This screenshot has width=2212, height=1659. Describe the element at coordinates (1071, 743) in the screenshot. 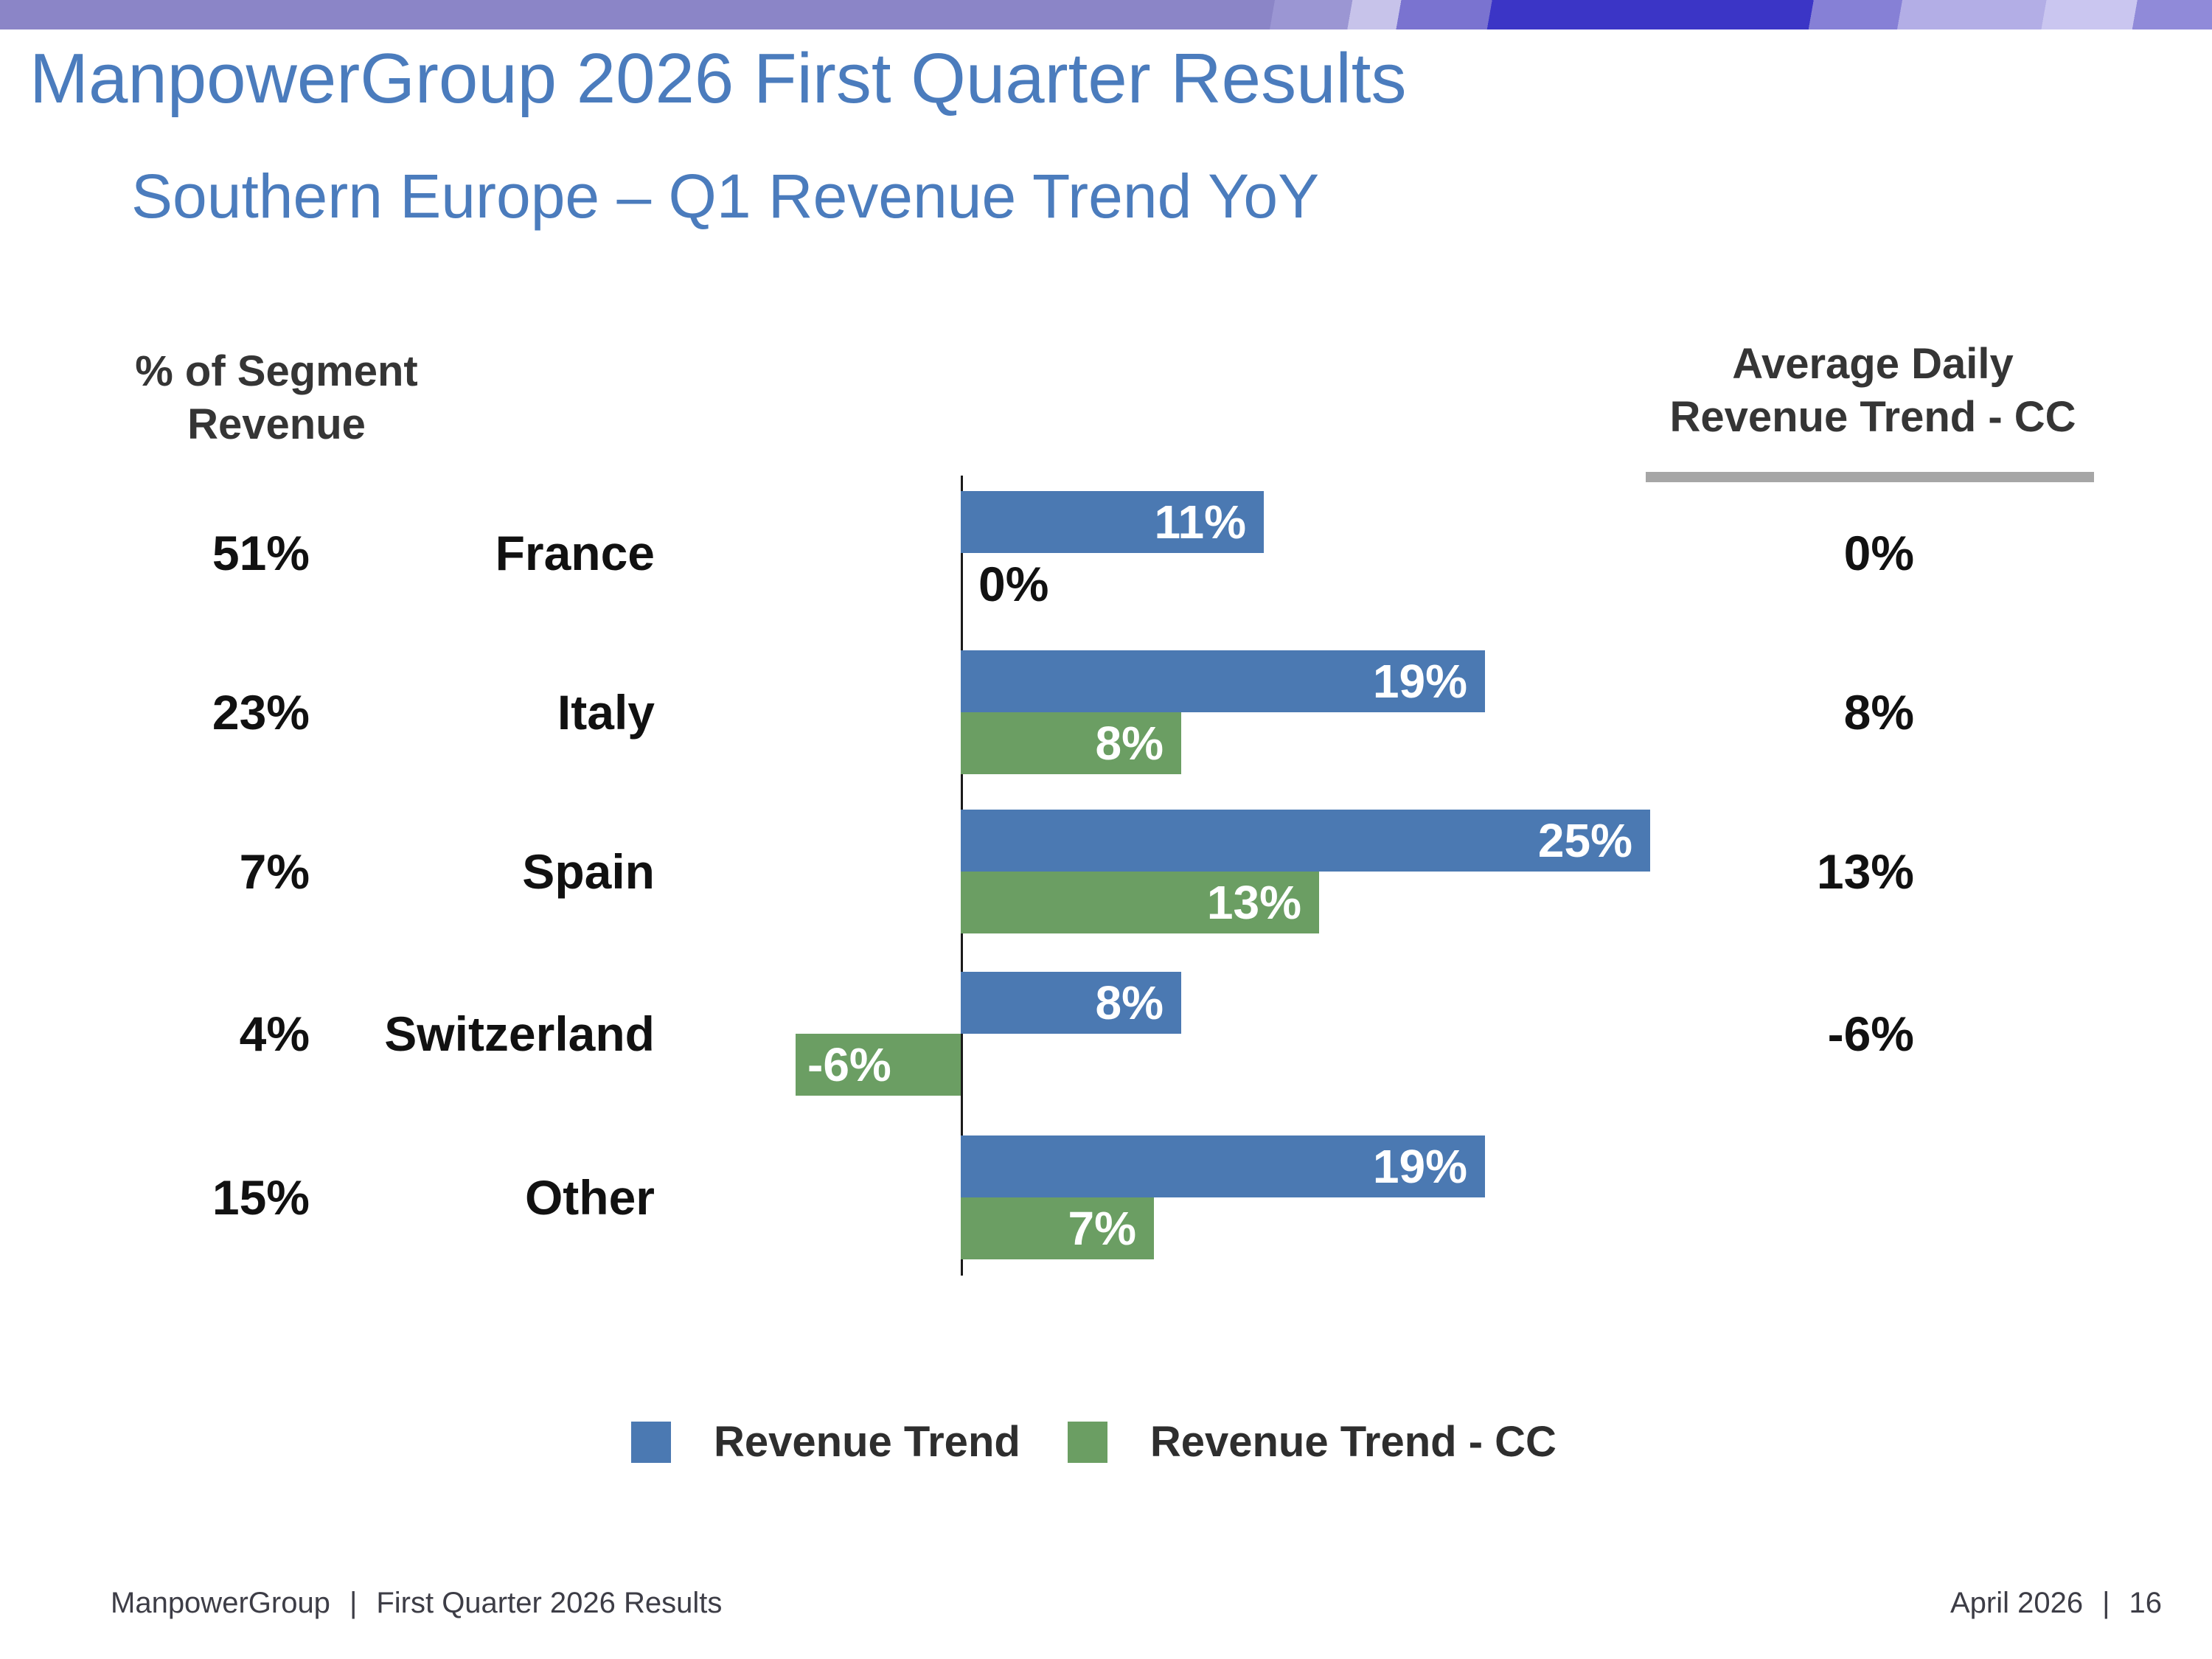

I see `revenue-trend-cc-bar: 8%` at that location.